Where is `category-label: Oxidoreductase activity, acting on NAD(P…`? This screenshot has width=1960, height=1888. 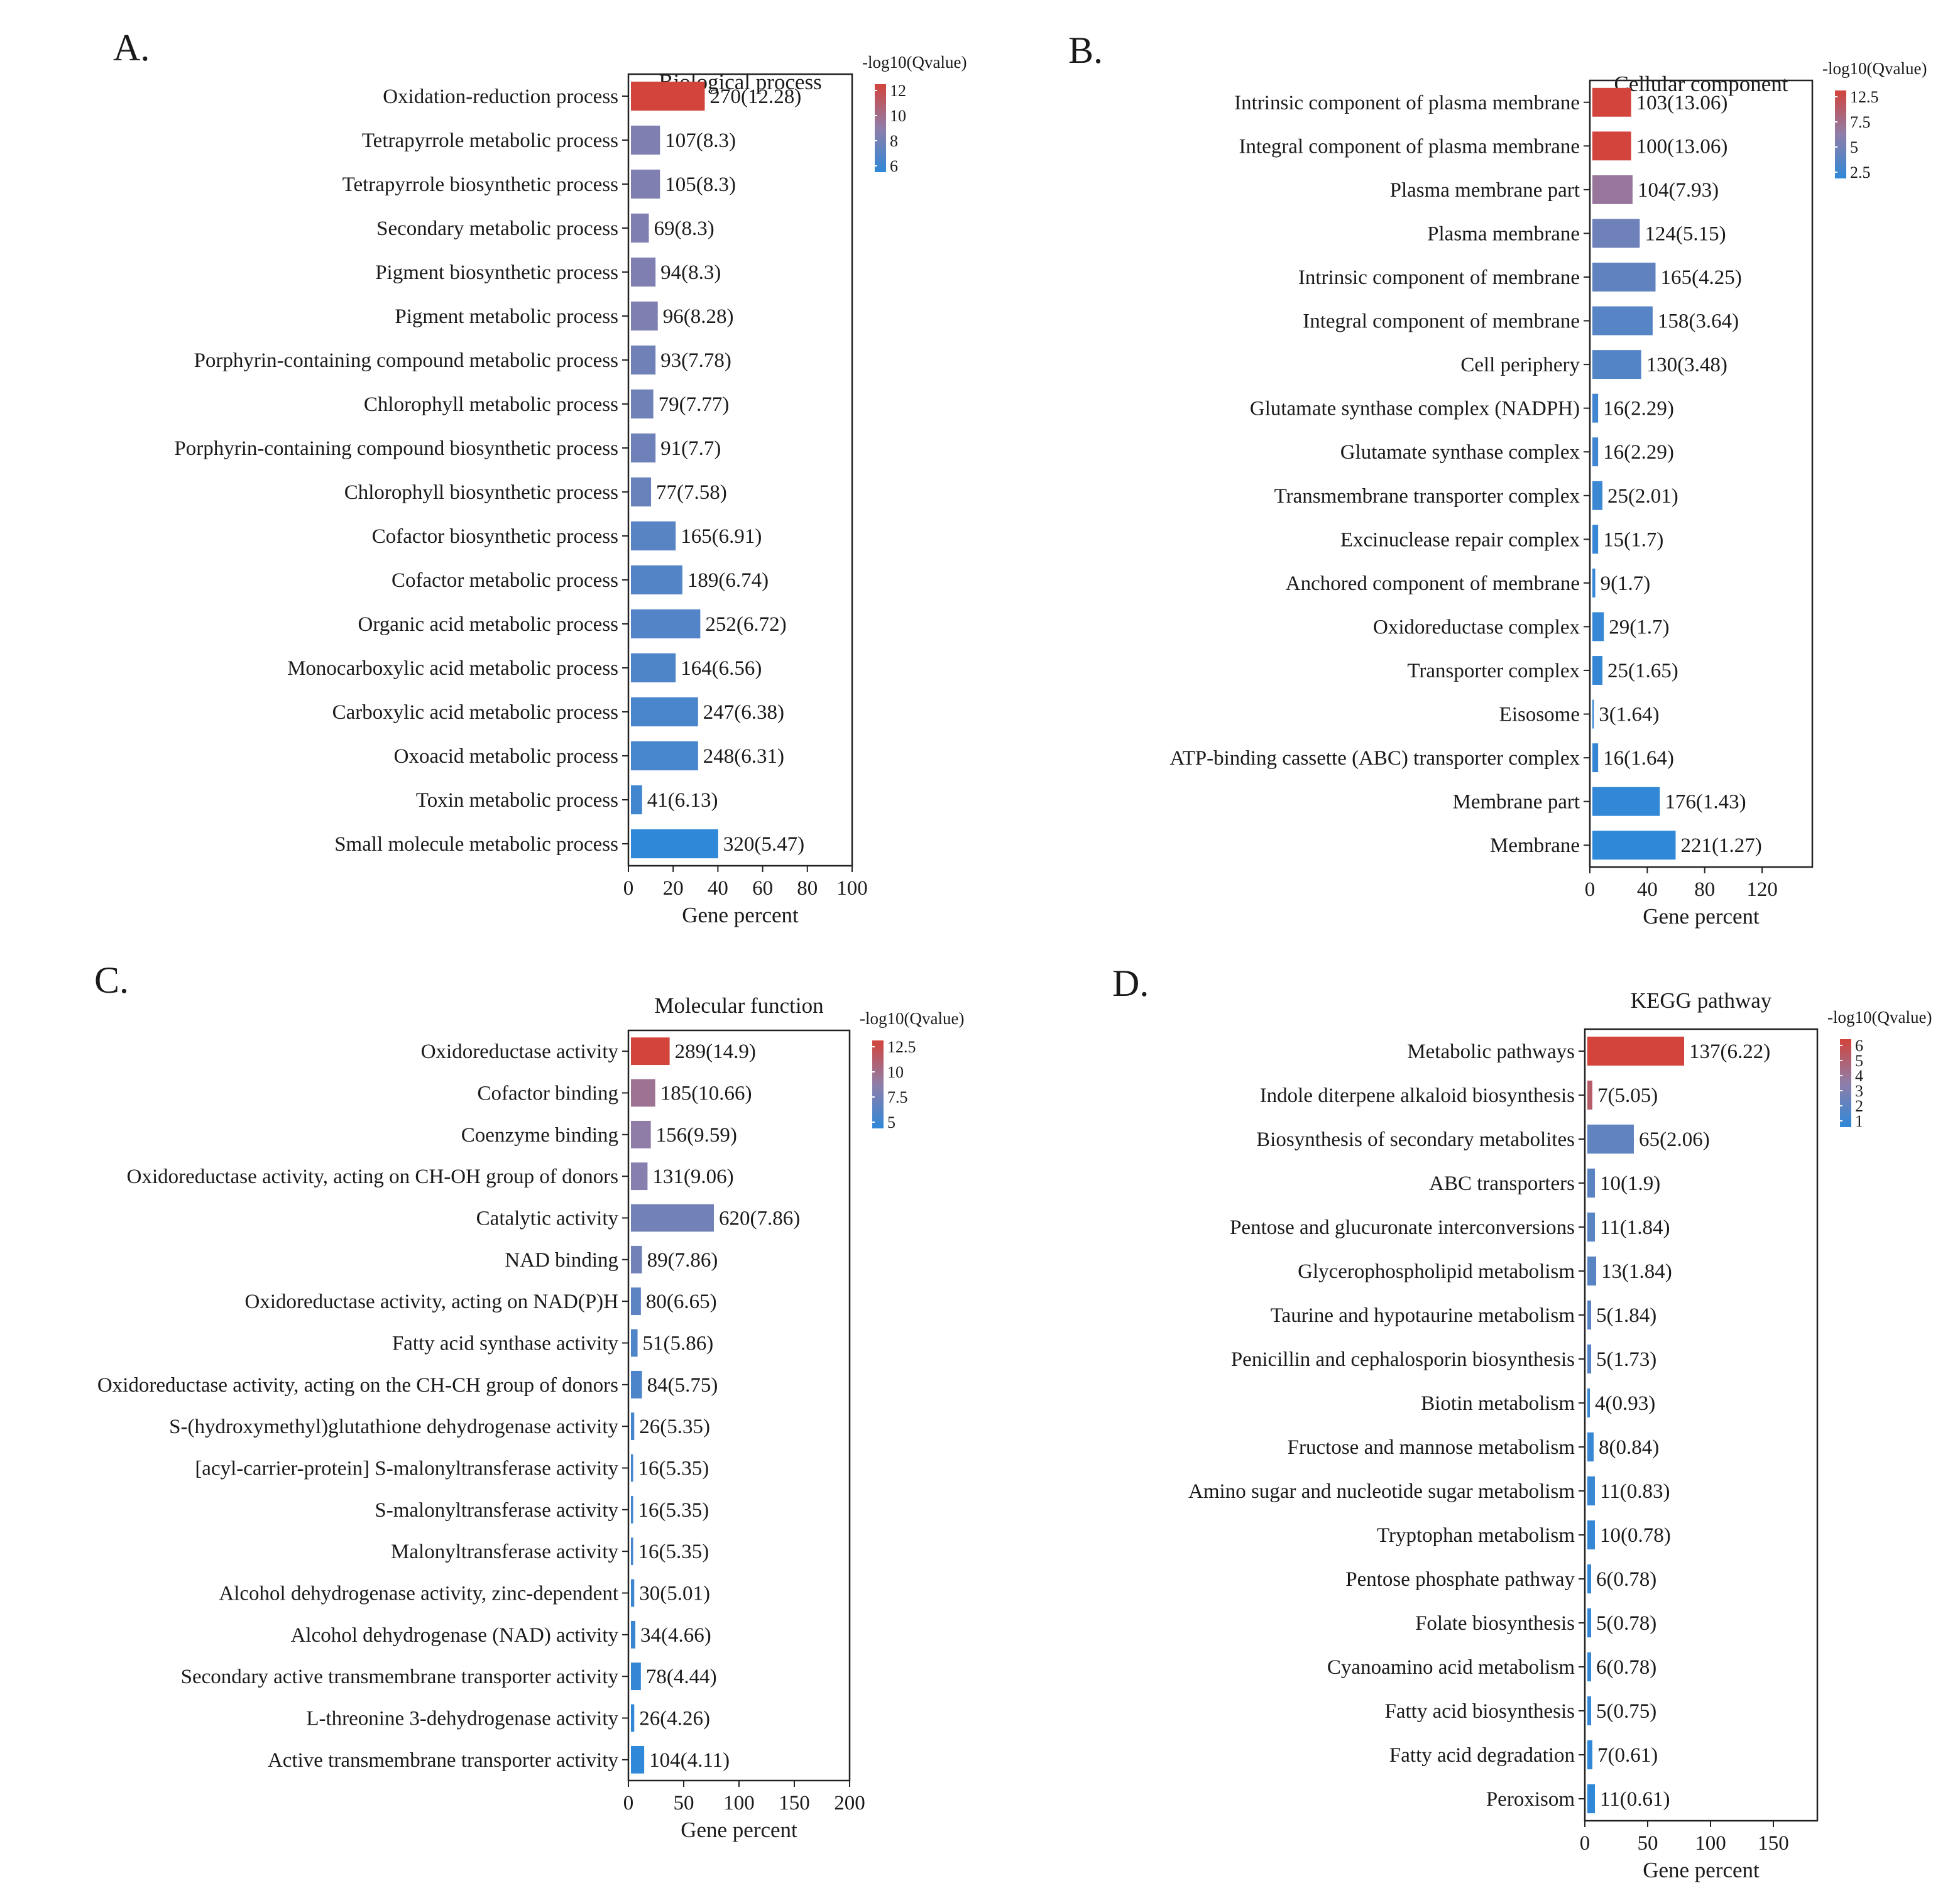 category-label: Oxidoreductase activity, acting on NAD(P… is located at coordinates (431, 1301).